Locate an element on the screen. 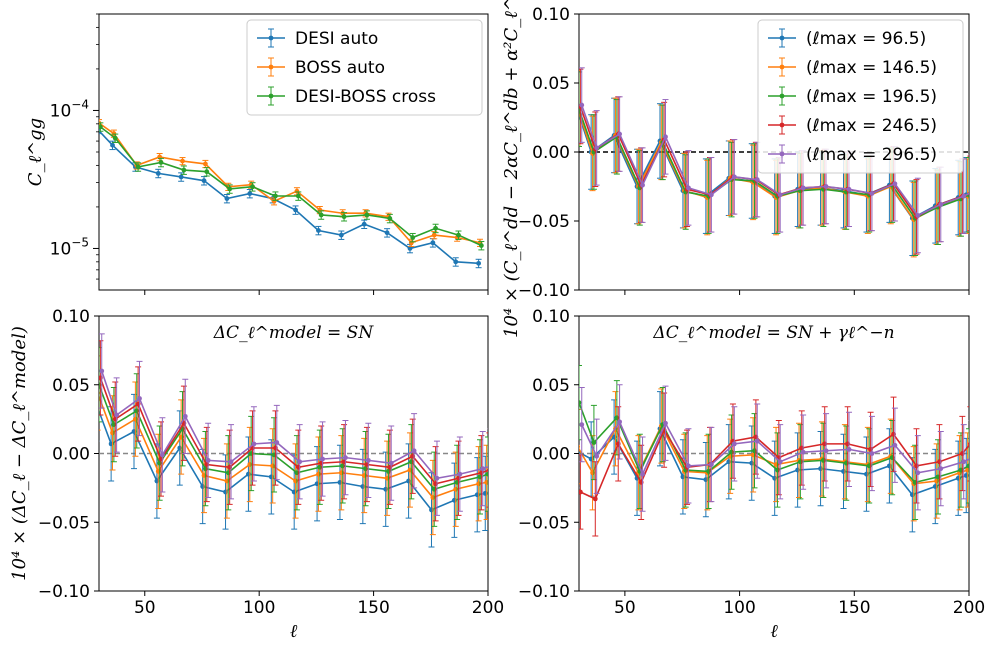  y-tick-base: 10 is located at coordinates (61, 111).